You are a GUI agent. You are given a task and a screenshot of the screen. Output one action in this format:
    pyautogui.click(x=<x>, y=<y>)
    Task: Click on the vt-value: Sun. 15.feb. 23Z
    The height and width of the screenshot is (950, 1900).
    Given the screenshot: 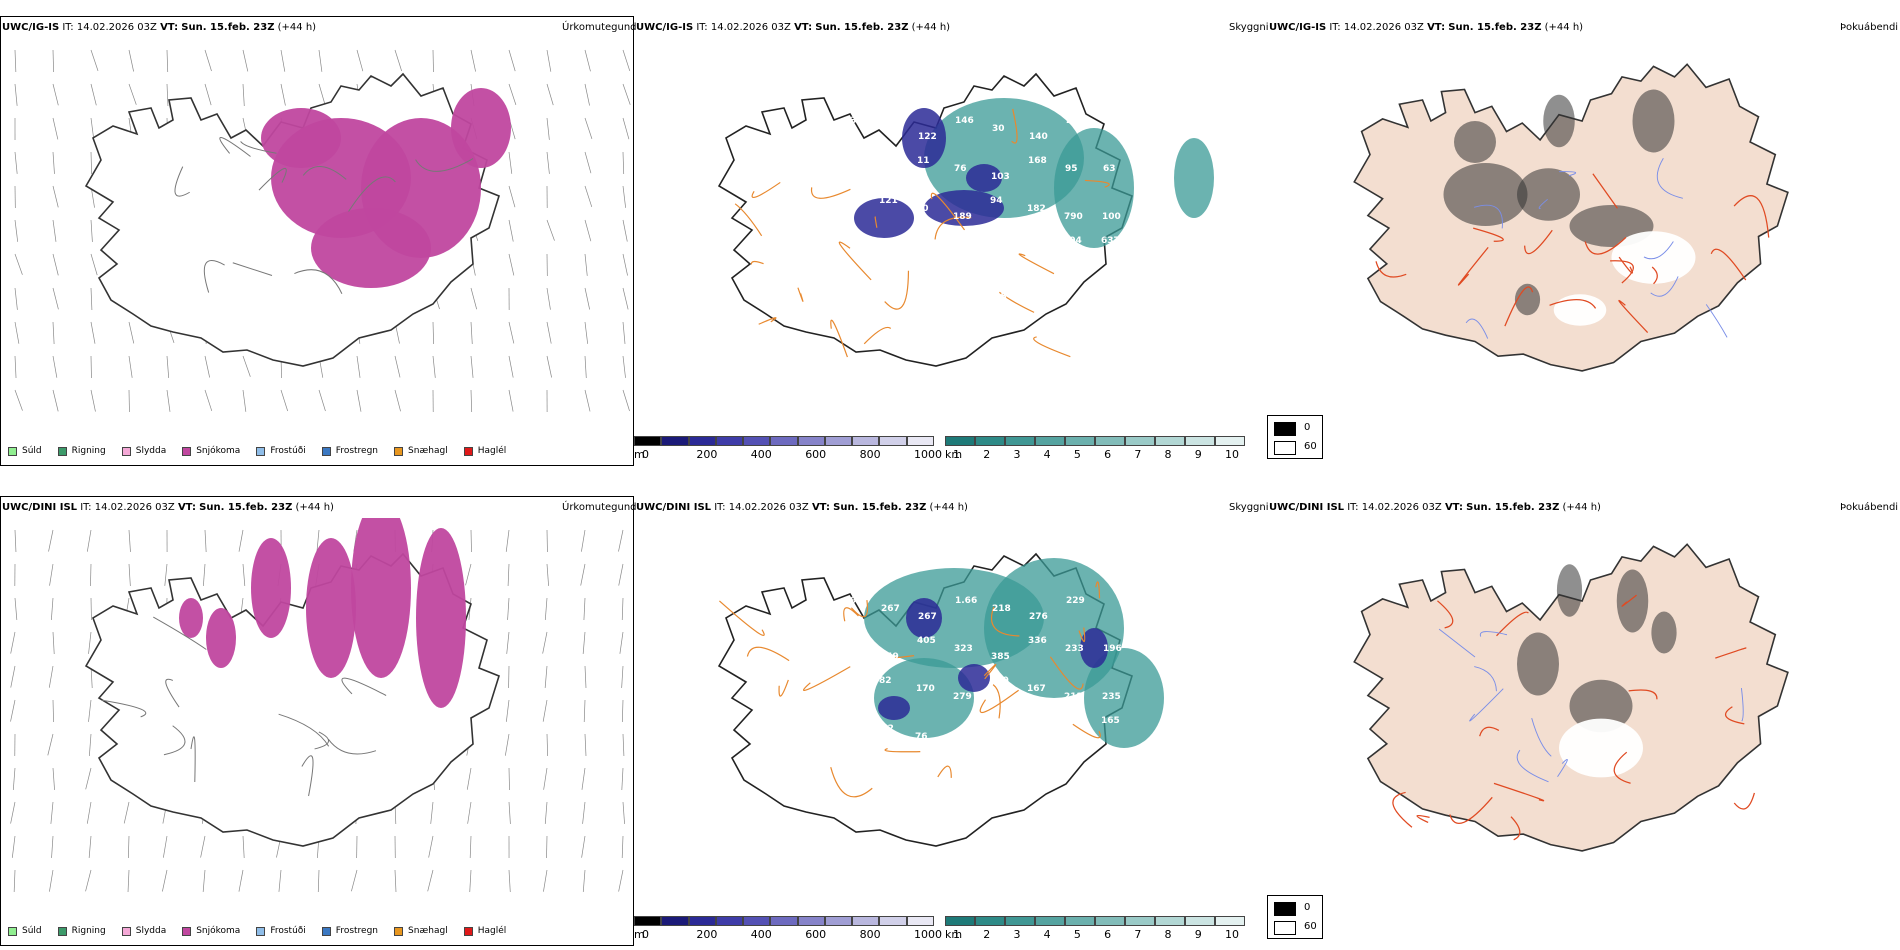 What is the action you would take?
    pyautogui.click(x=862, y=27)
    